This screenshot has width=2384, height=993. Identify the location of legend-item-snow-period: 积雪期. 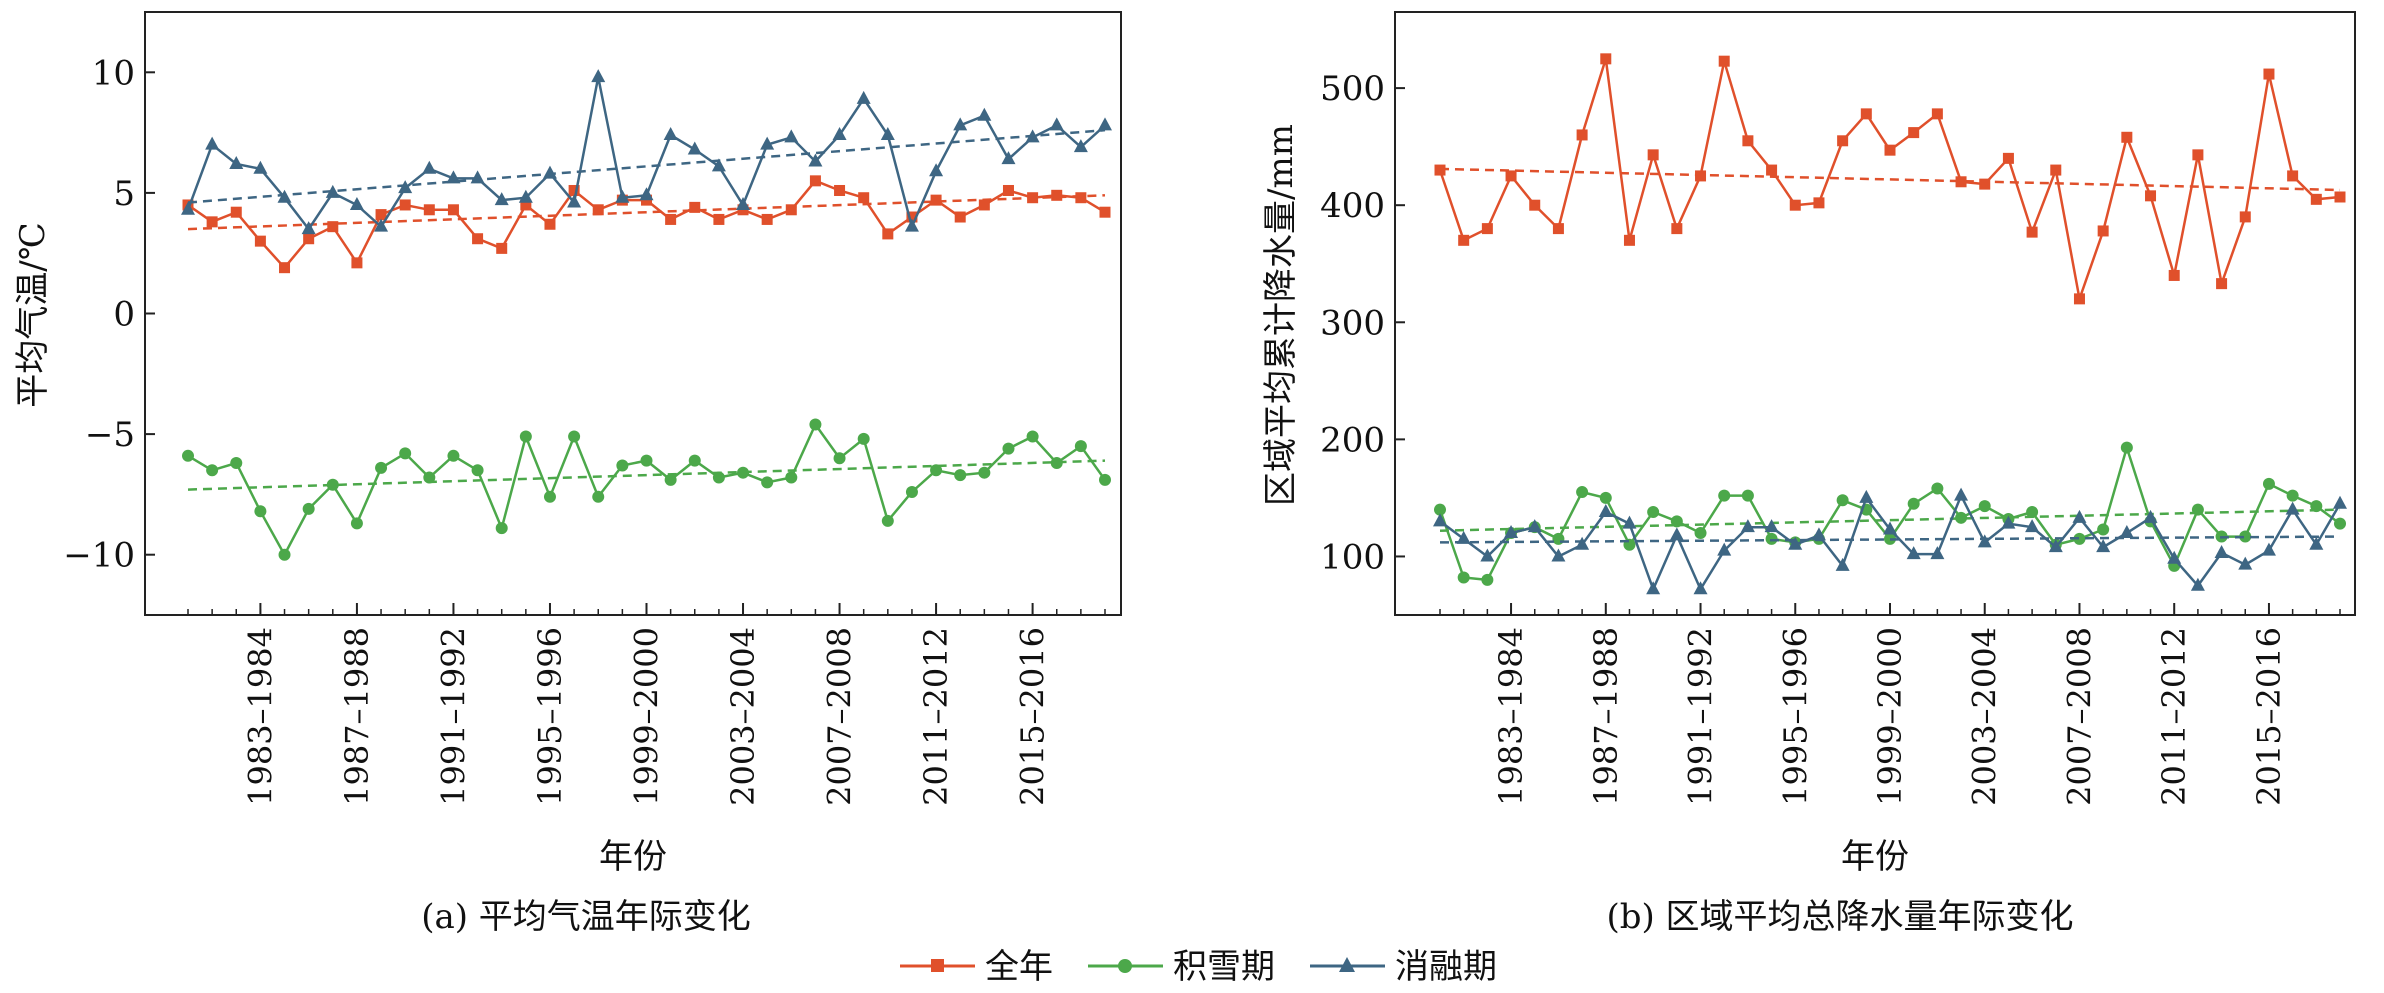
(1181, 967).